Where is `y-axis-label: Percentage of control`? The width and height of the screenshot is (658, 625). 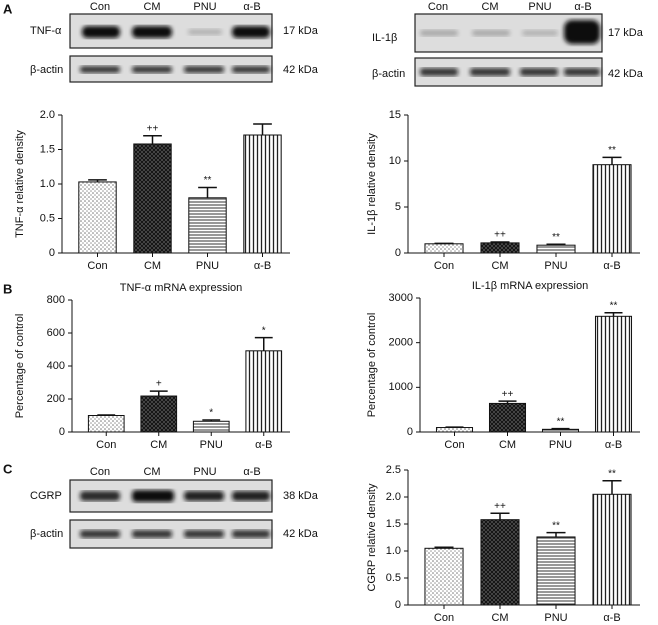 y-axis-label: Percentage of control is located at coordinates (372, 365).